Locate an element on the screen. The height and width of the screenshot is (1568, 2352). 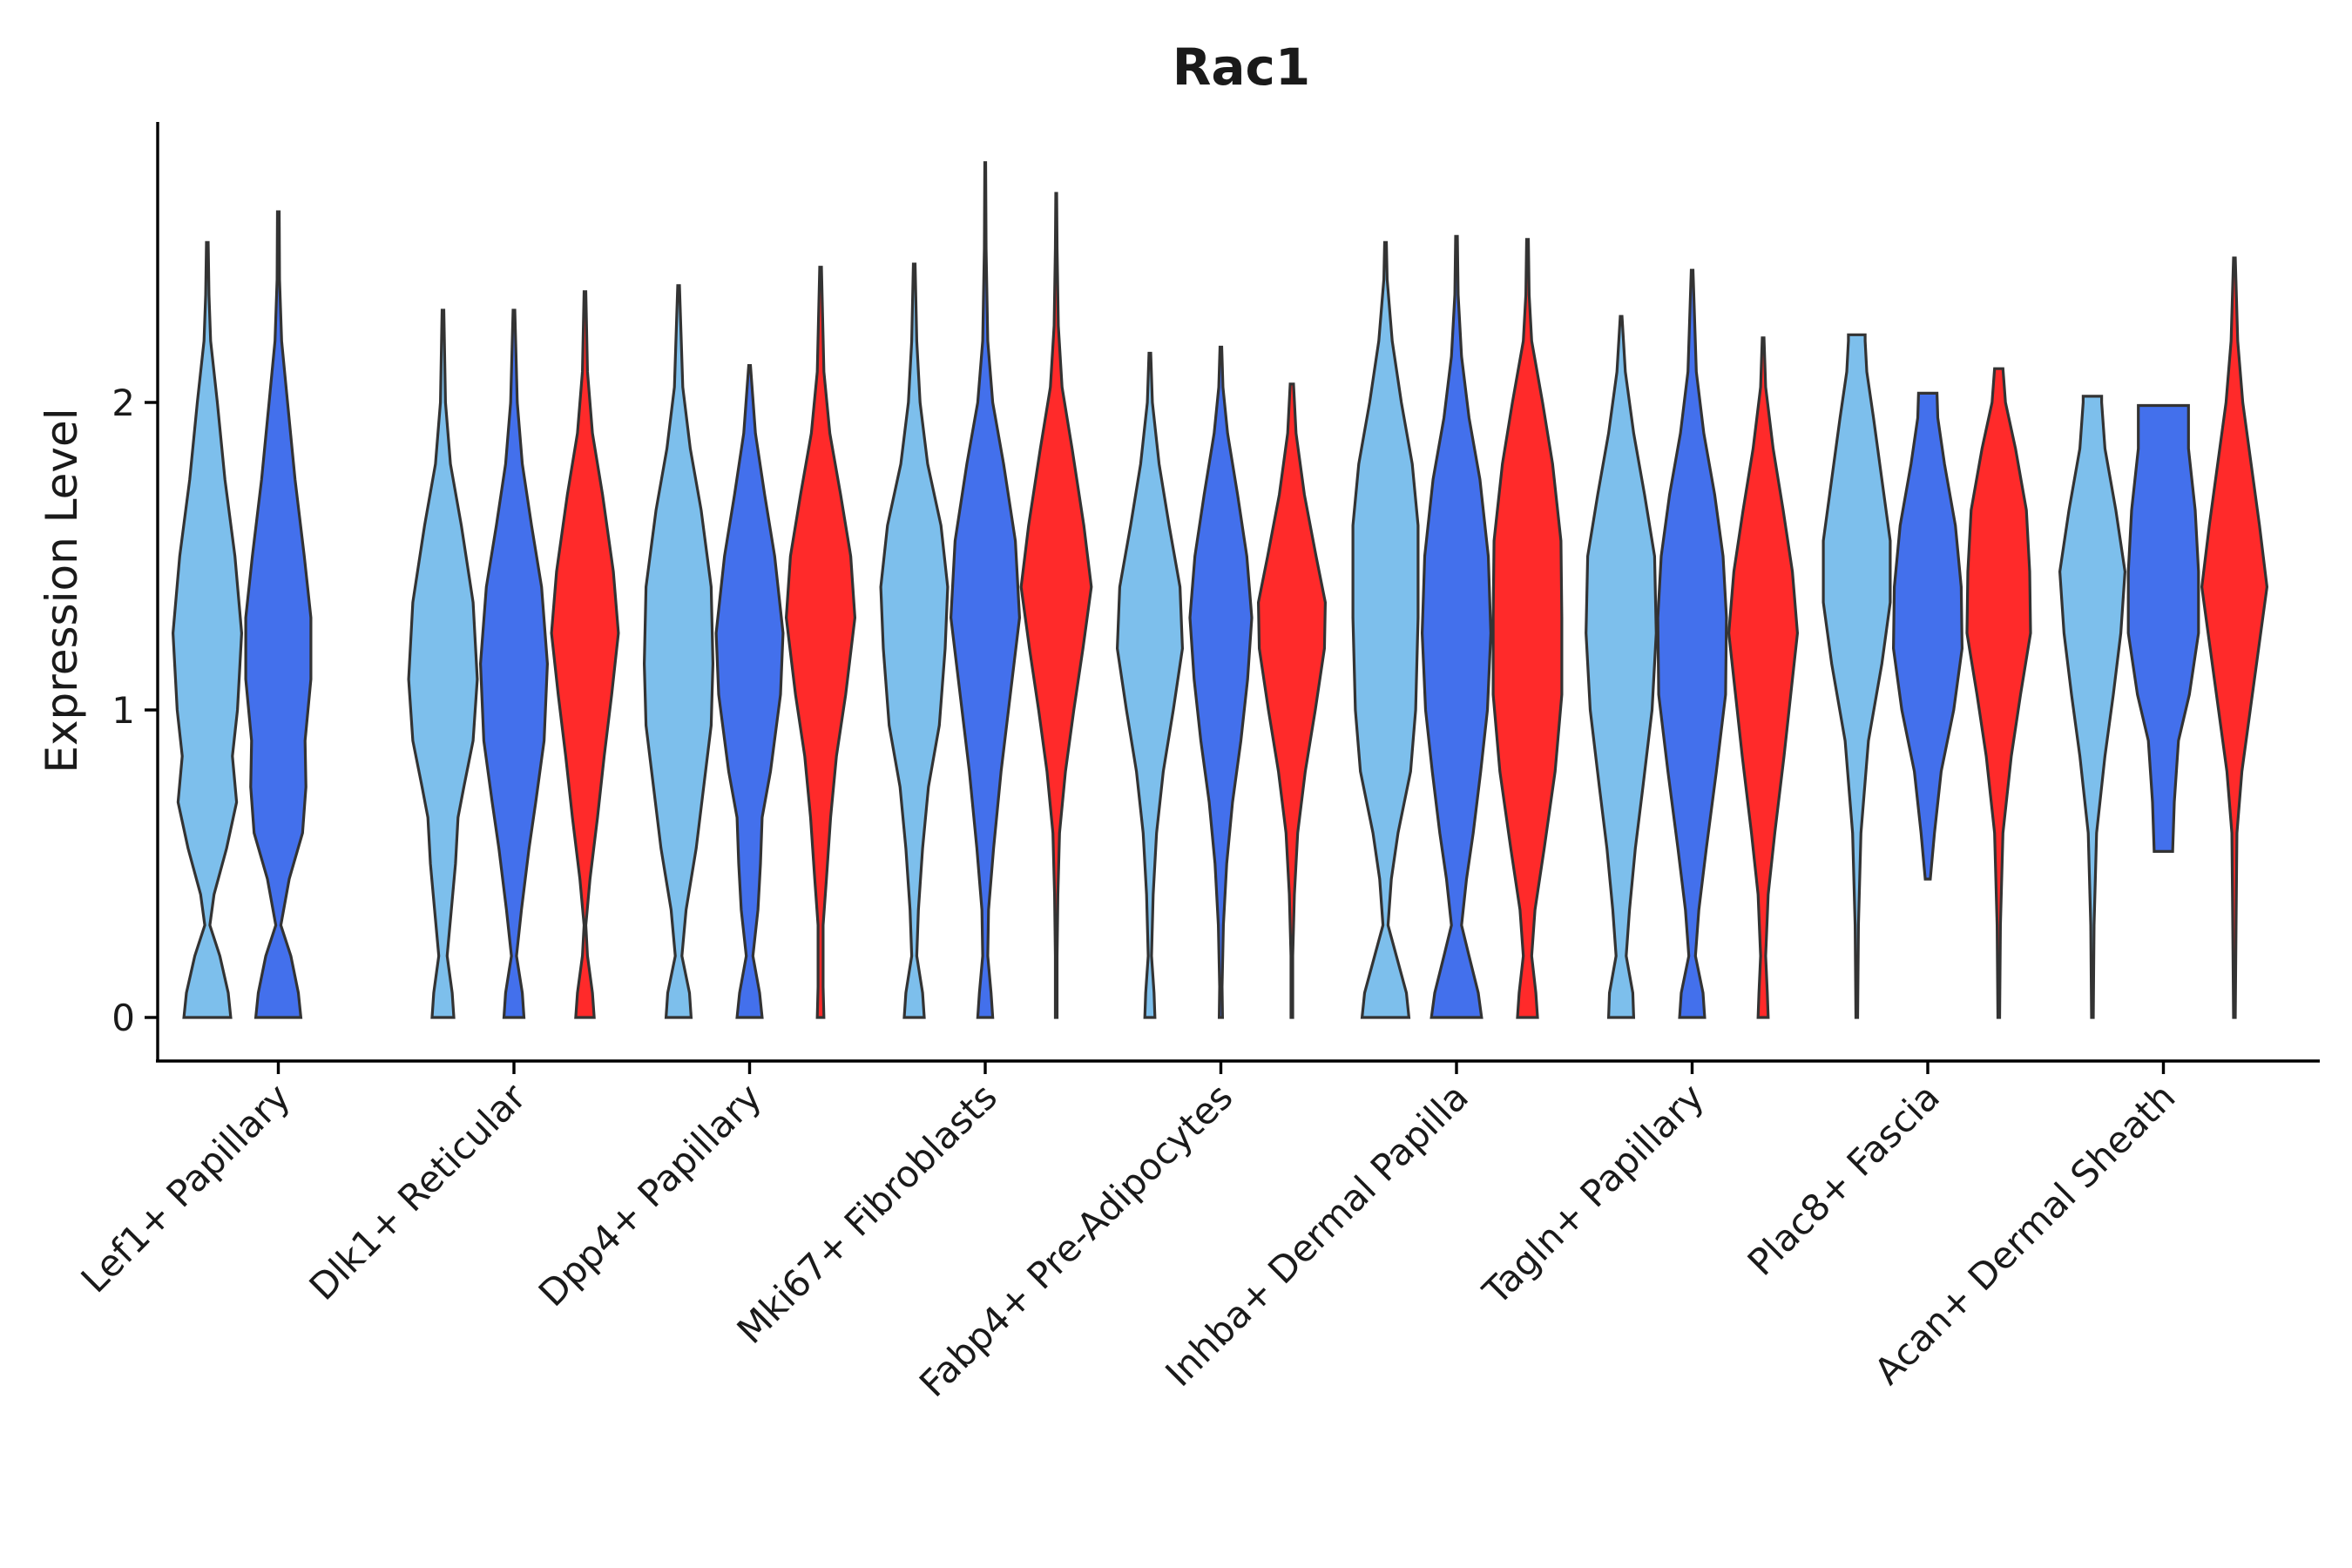
violin-dpp4-papillary-cond2 is located at coordinates (749, 692).